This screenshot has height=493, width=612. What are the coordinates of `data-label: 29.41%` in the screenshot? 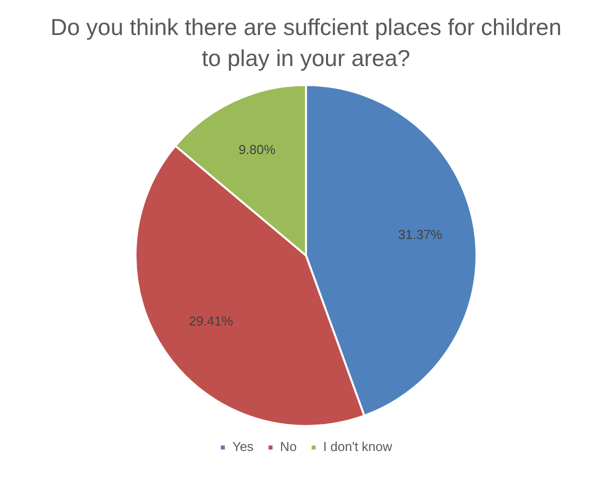 It's located at (211, 321).